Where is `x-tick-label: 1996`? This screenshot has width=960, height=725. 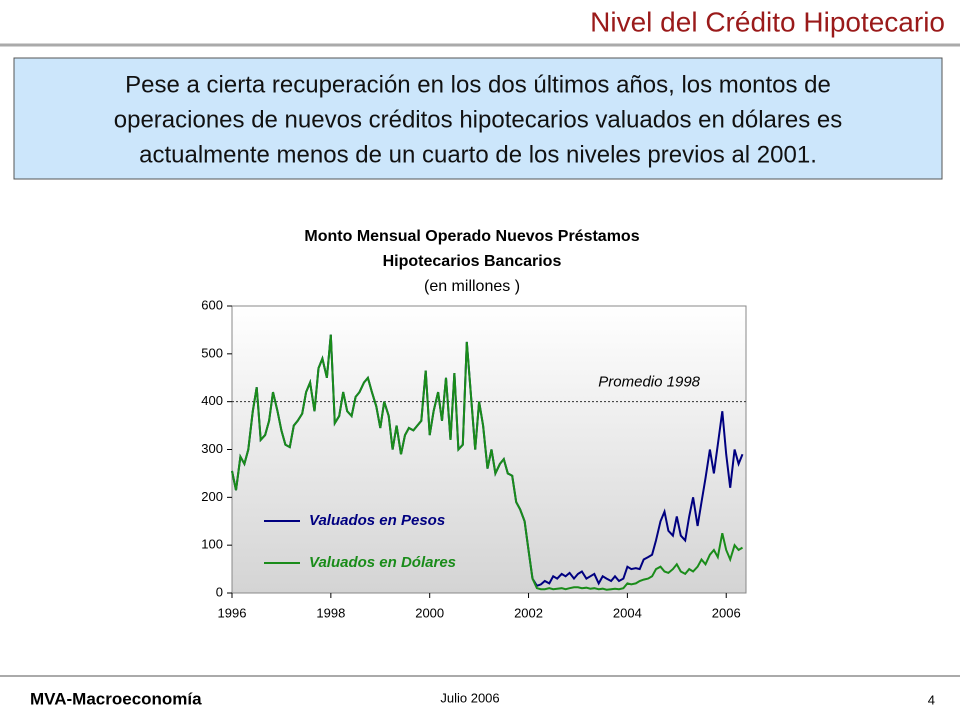
x-tick-label: 1996 is located at coordinates (232, 612).